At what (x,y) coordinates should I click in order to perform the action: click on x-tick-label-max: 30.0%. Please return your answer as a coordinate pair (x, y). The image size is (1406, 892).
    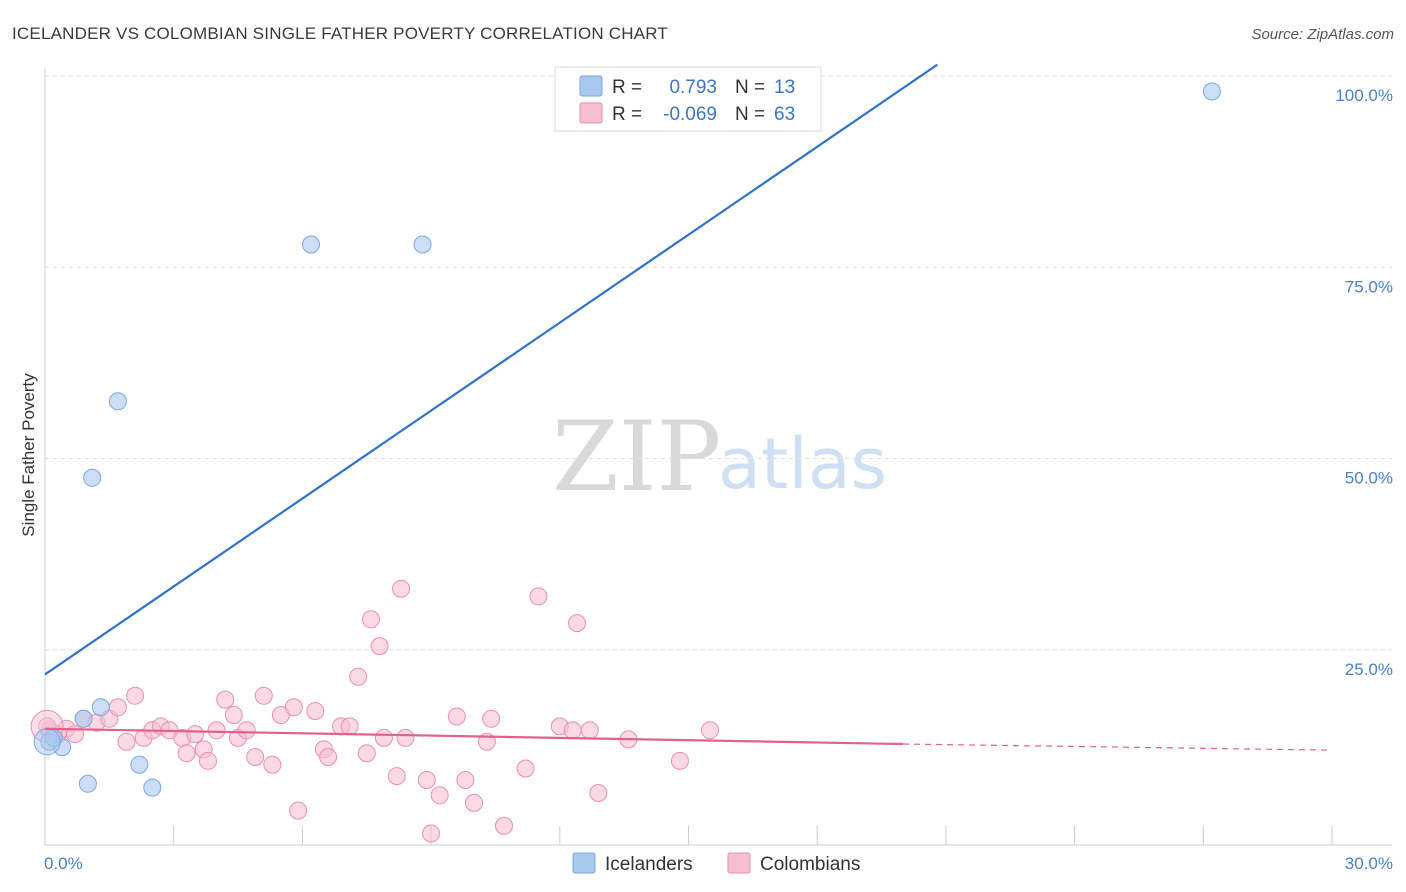
    Looking at the image, I should click on (1369, 863).